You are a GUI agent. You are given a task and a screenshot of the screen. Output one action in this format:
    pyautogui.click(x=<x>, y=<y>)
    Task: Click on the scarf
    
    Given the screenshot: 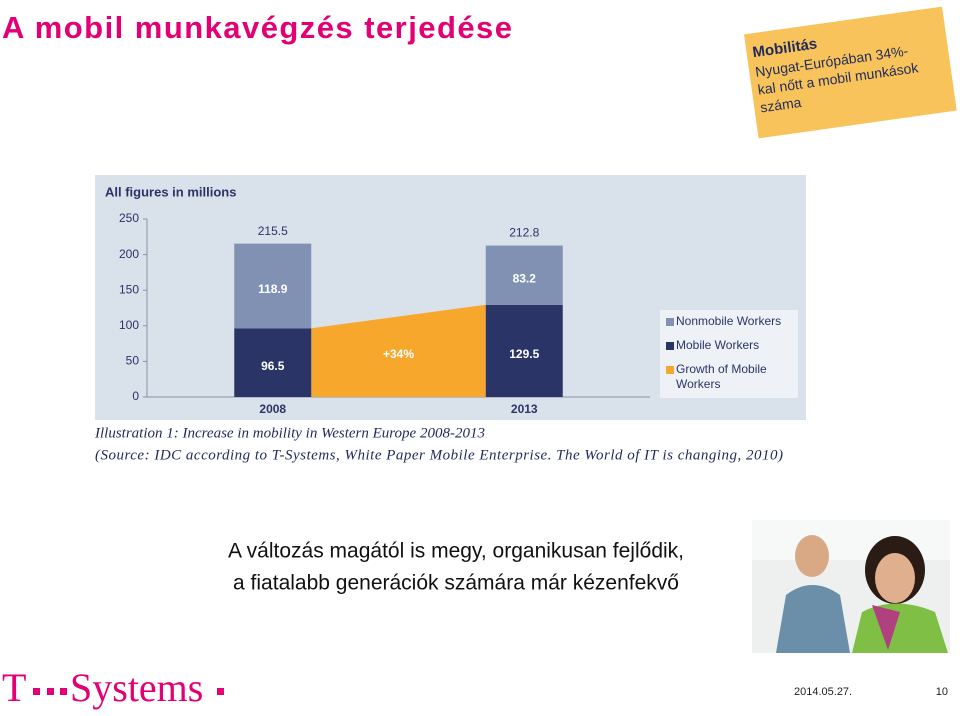 What is the action you would take?
    pyautogui.click(x=886, y=627)
    